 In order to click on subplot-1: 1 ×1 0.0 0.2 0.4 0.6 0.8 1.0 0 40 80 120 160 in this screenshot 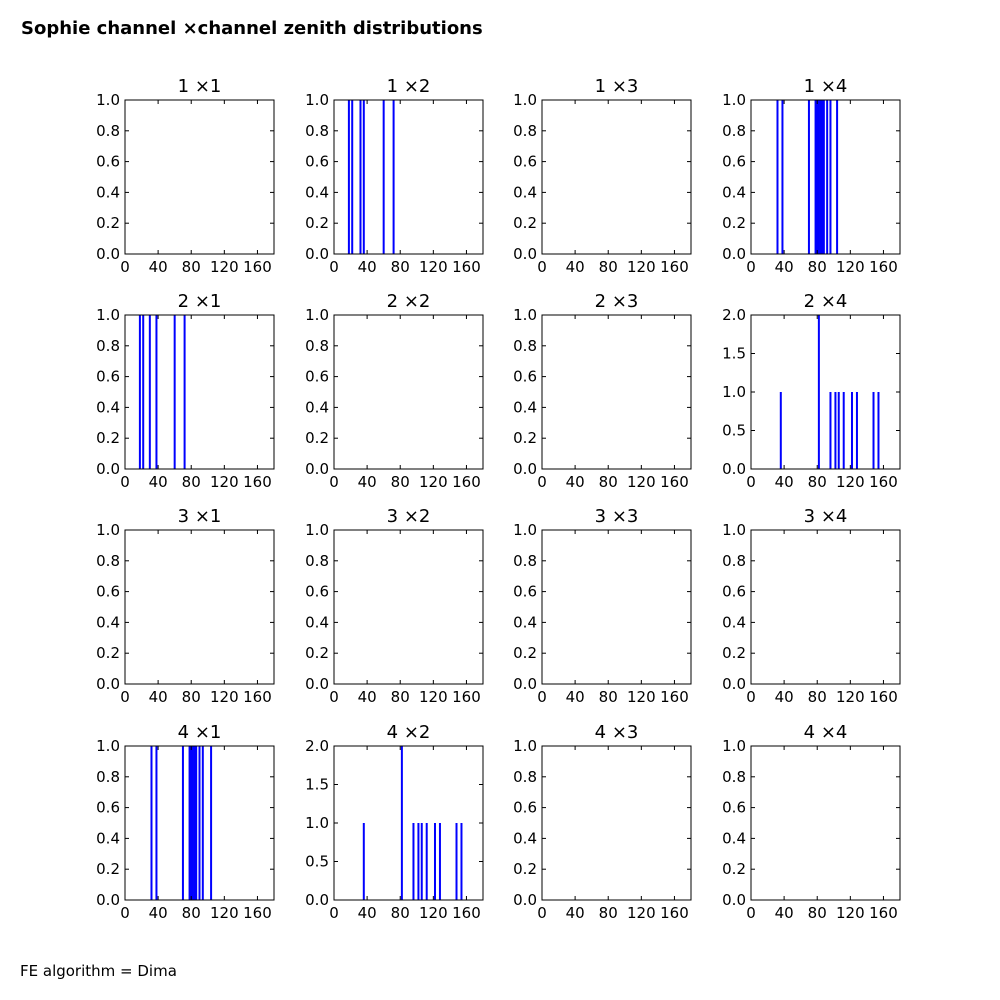, I will do `click(185, 176)`.